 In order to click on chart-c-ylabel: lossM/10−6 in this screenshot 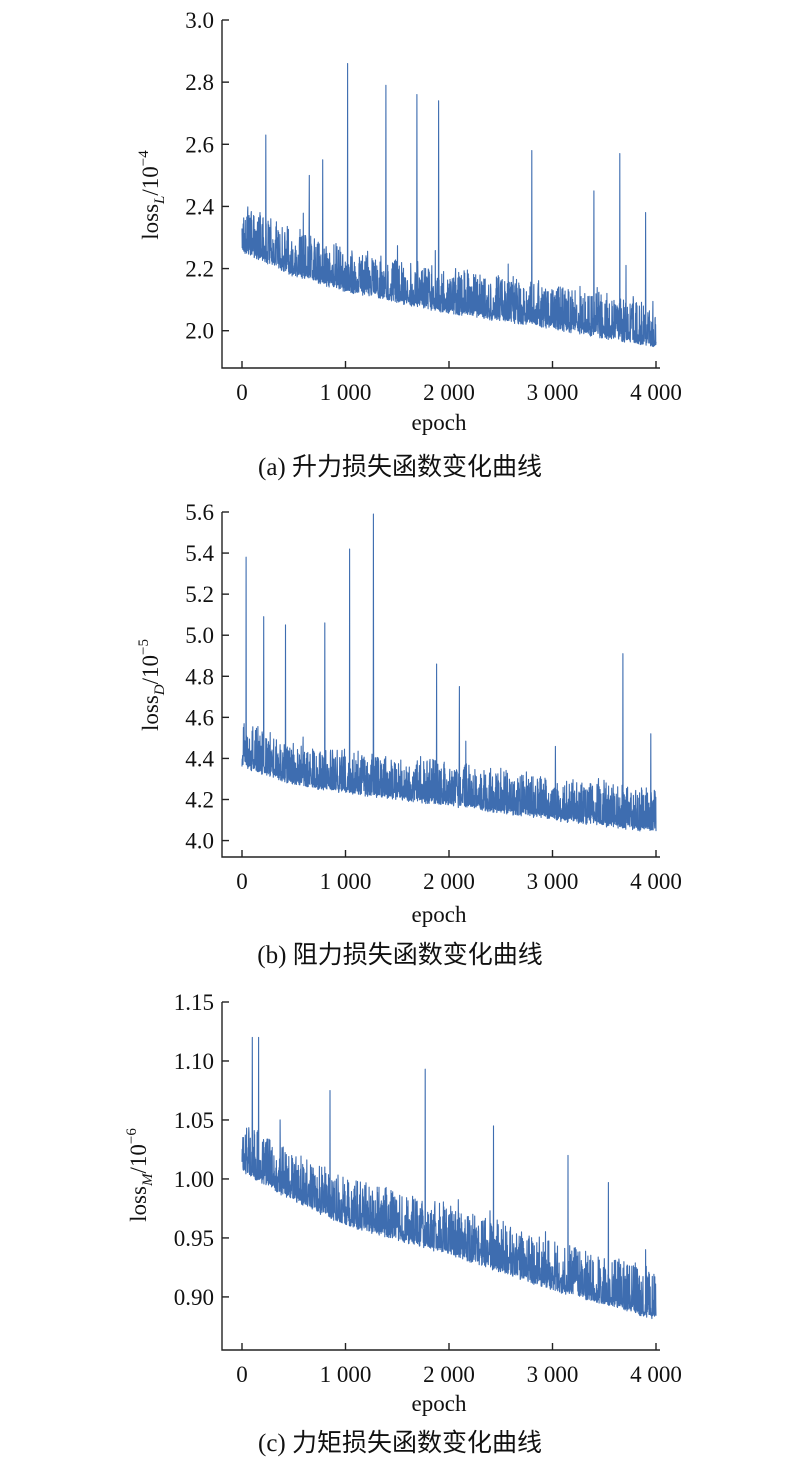, I will do `click(140, 1175)`.